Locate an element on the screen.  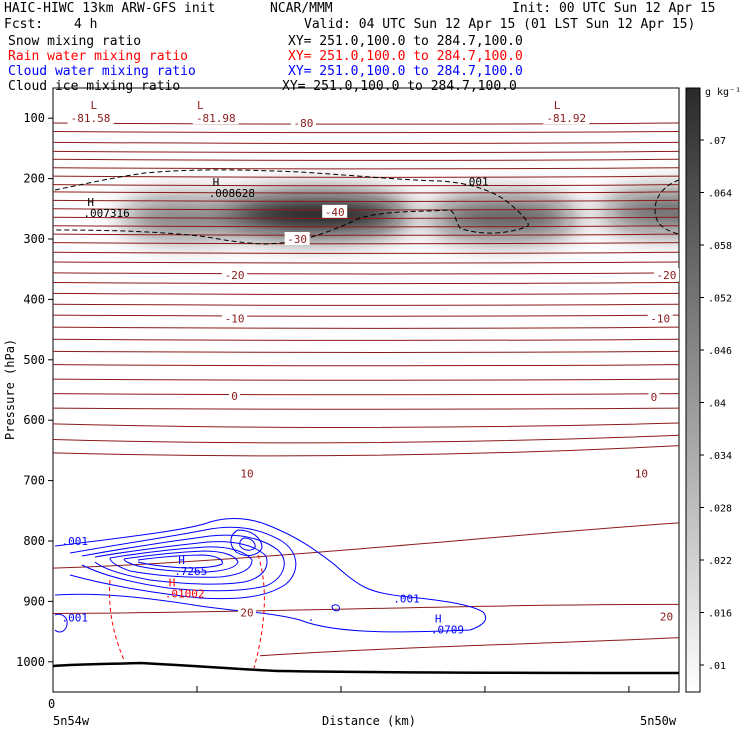
colorbar-tick-label: .04 is located at coordinates (717, 404).